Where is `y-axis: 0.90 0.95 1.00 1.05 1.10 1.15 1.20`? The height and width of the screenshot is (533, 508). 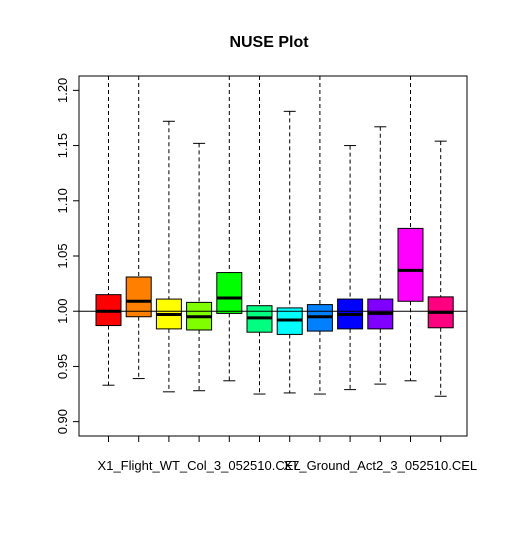 y-axis: 0.90 0.95 1.00 1.05 1.10 1.15 1.20 is located at coordinates (67, 256).